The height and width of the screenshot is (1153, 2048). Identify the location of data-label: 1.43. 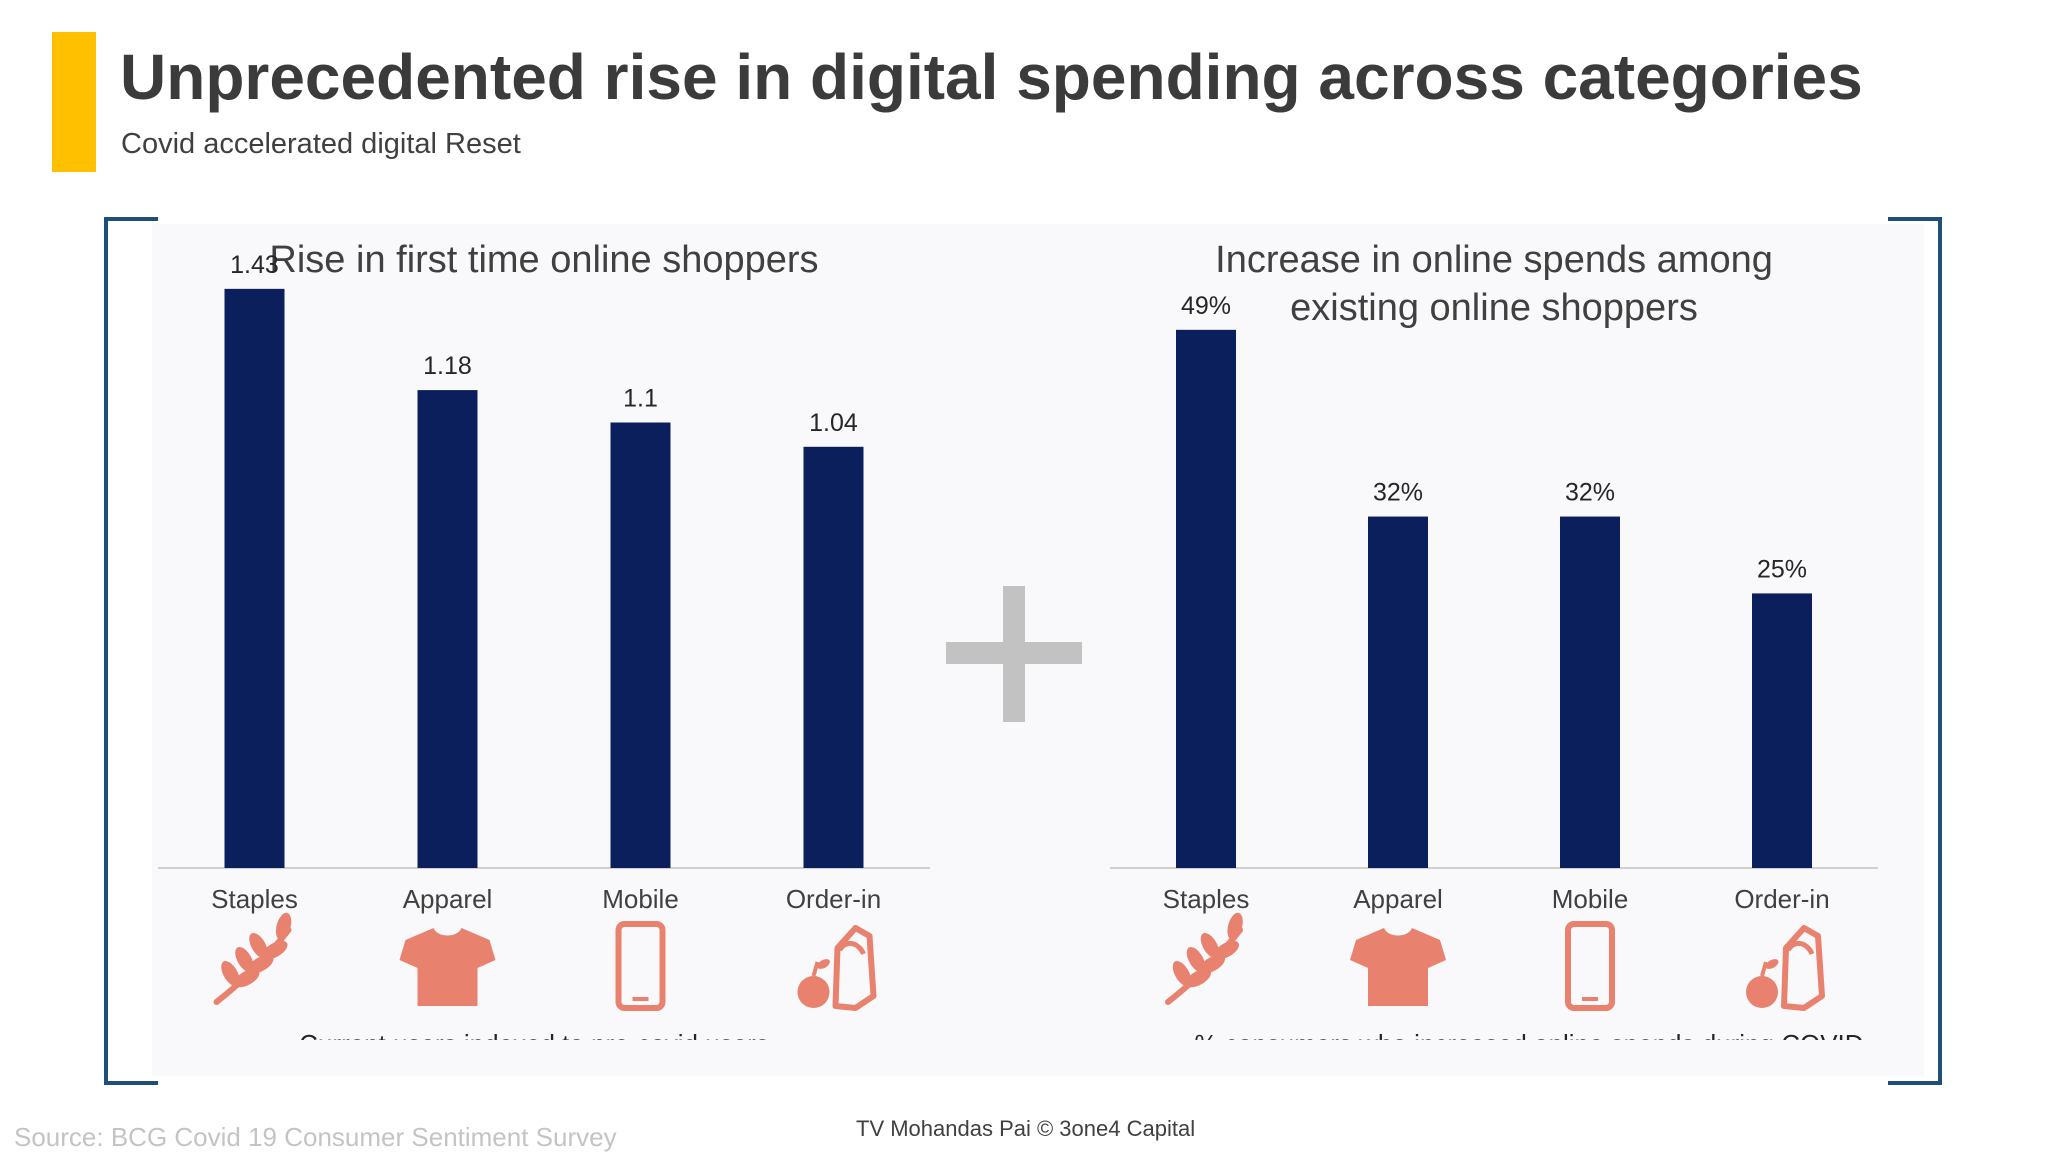
(254, 265).